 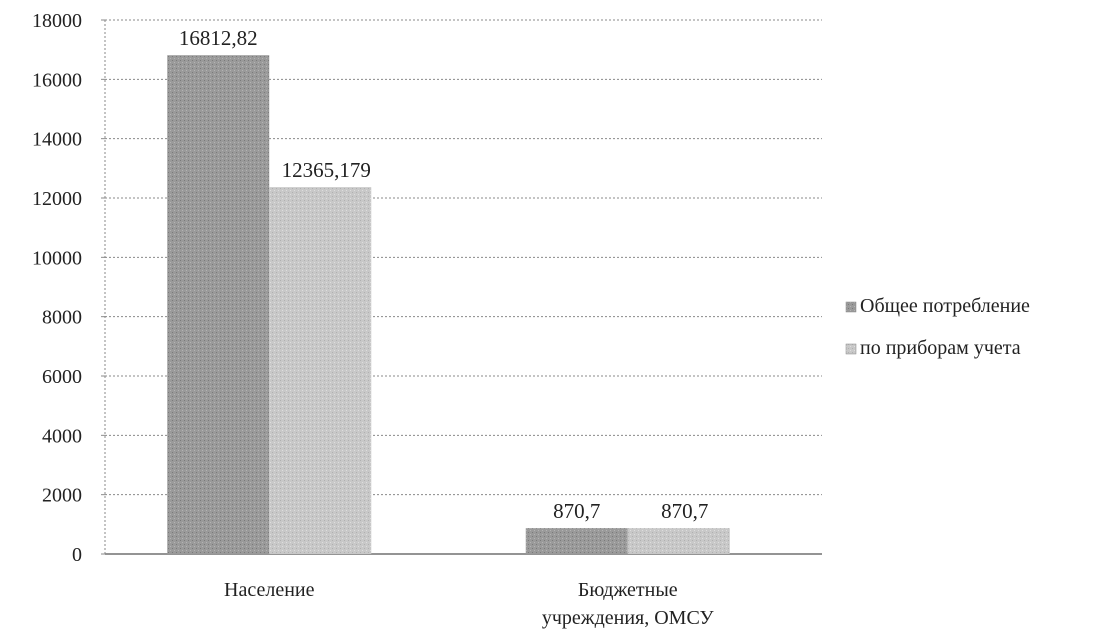 What do you see at coordinates (218, 38) in the screenshot?
I see `data-label: 16812,82` at bounding box center [218, 38].